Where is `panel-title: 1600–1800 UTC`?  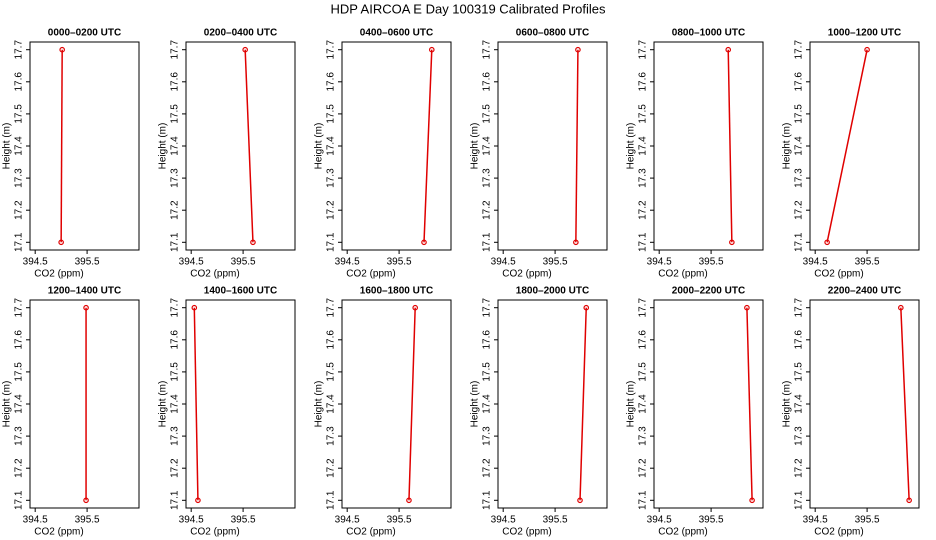
panel-title: 1600–1800 UTC is located at coordinates (396, 291).